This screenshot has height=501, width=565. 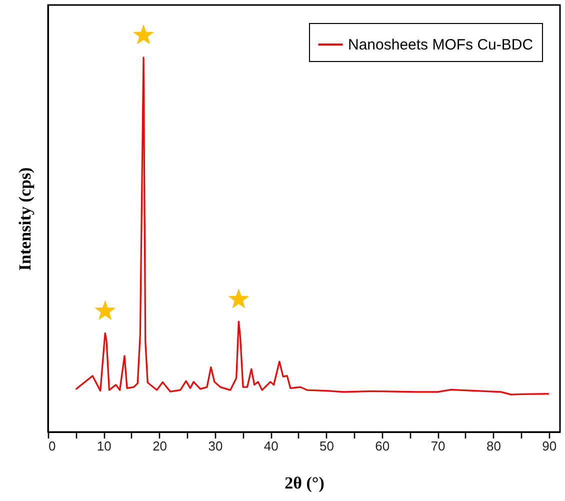 What do you see at coordinates (304, 483) in the screenshot?
I see `x-axis-title: 2θ (°)` at bounding box center [304, 483].